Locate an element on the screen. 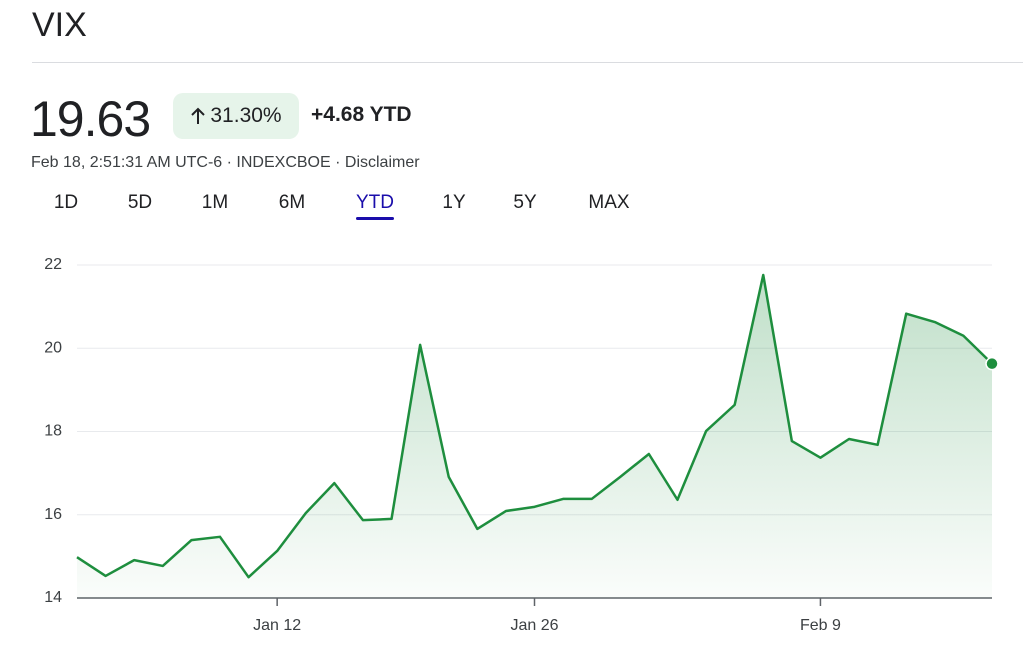  change-percent: 31.30% is located at coordinates (246, 115).